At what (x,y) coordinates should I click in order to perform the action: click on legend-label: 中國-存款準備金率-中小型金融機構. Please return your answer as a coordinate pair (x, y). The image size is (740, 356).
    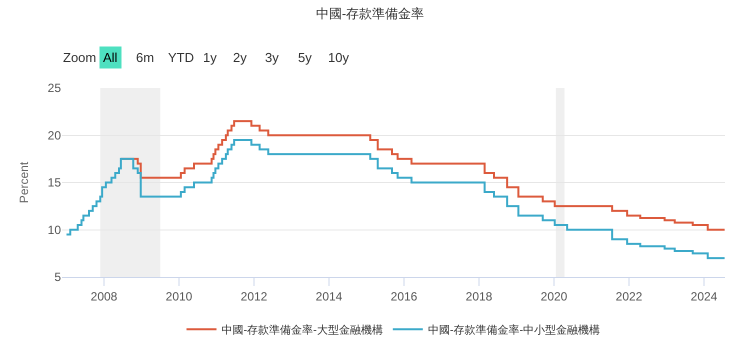
    Looking at the image, I should click on (514, 330).